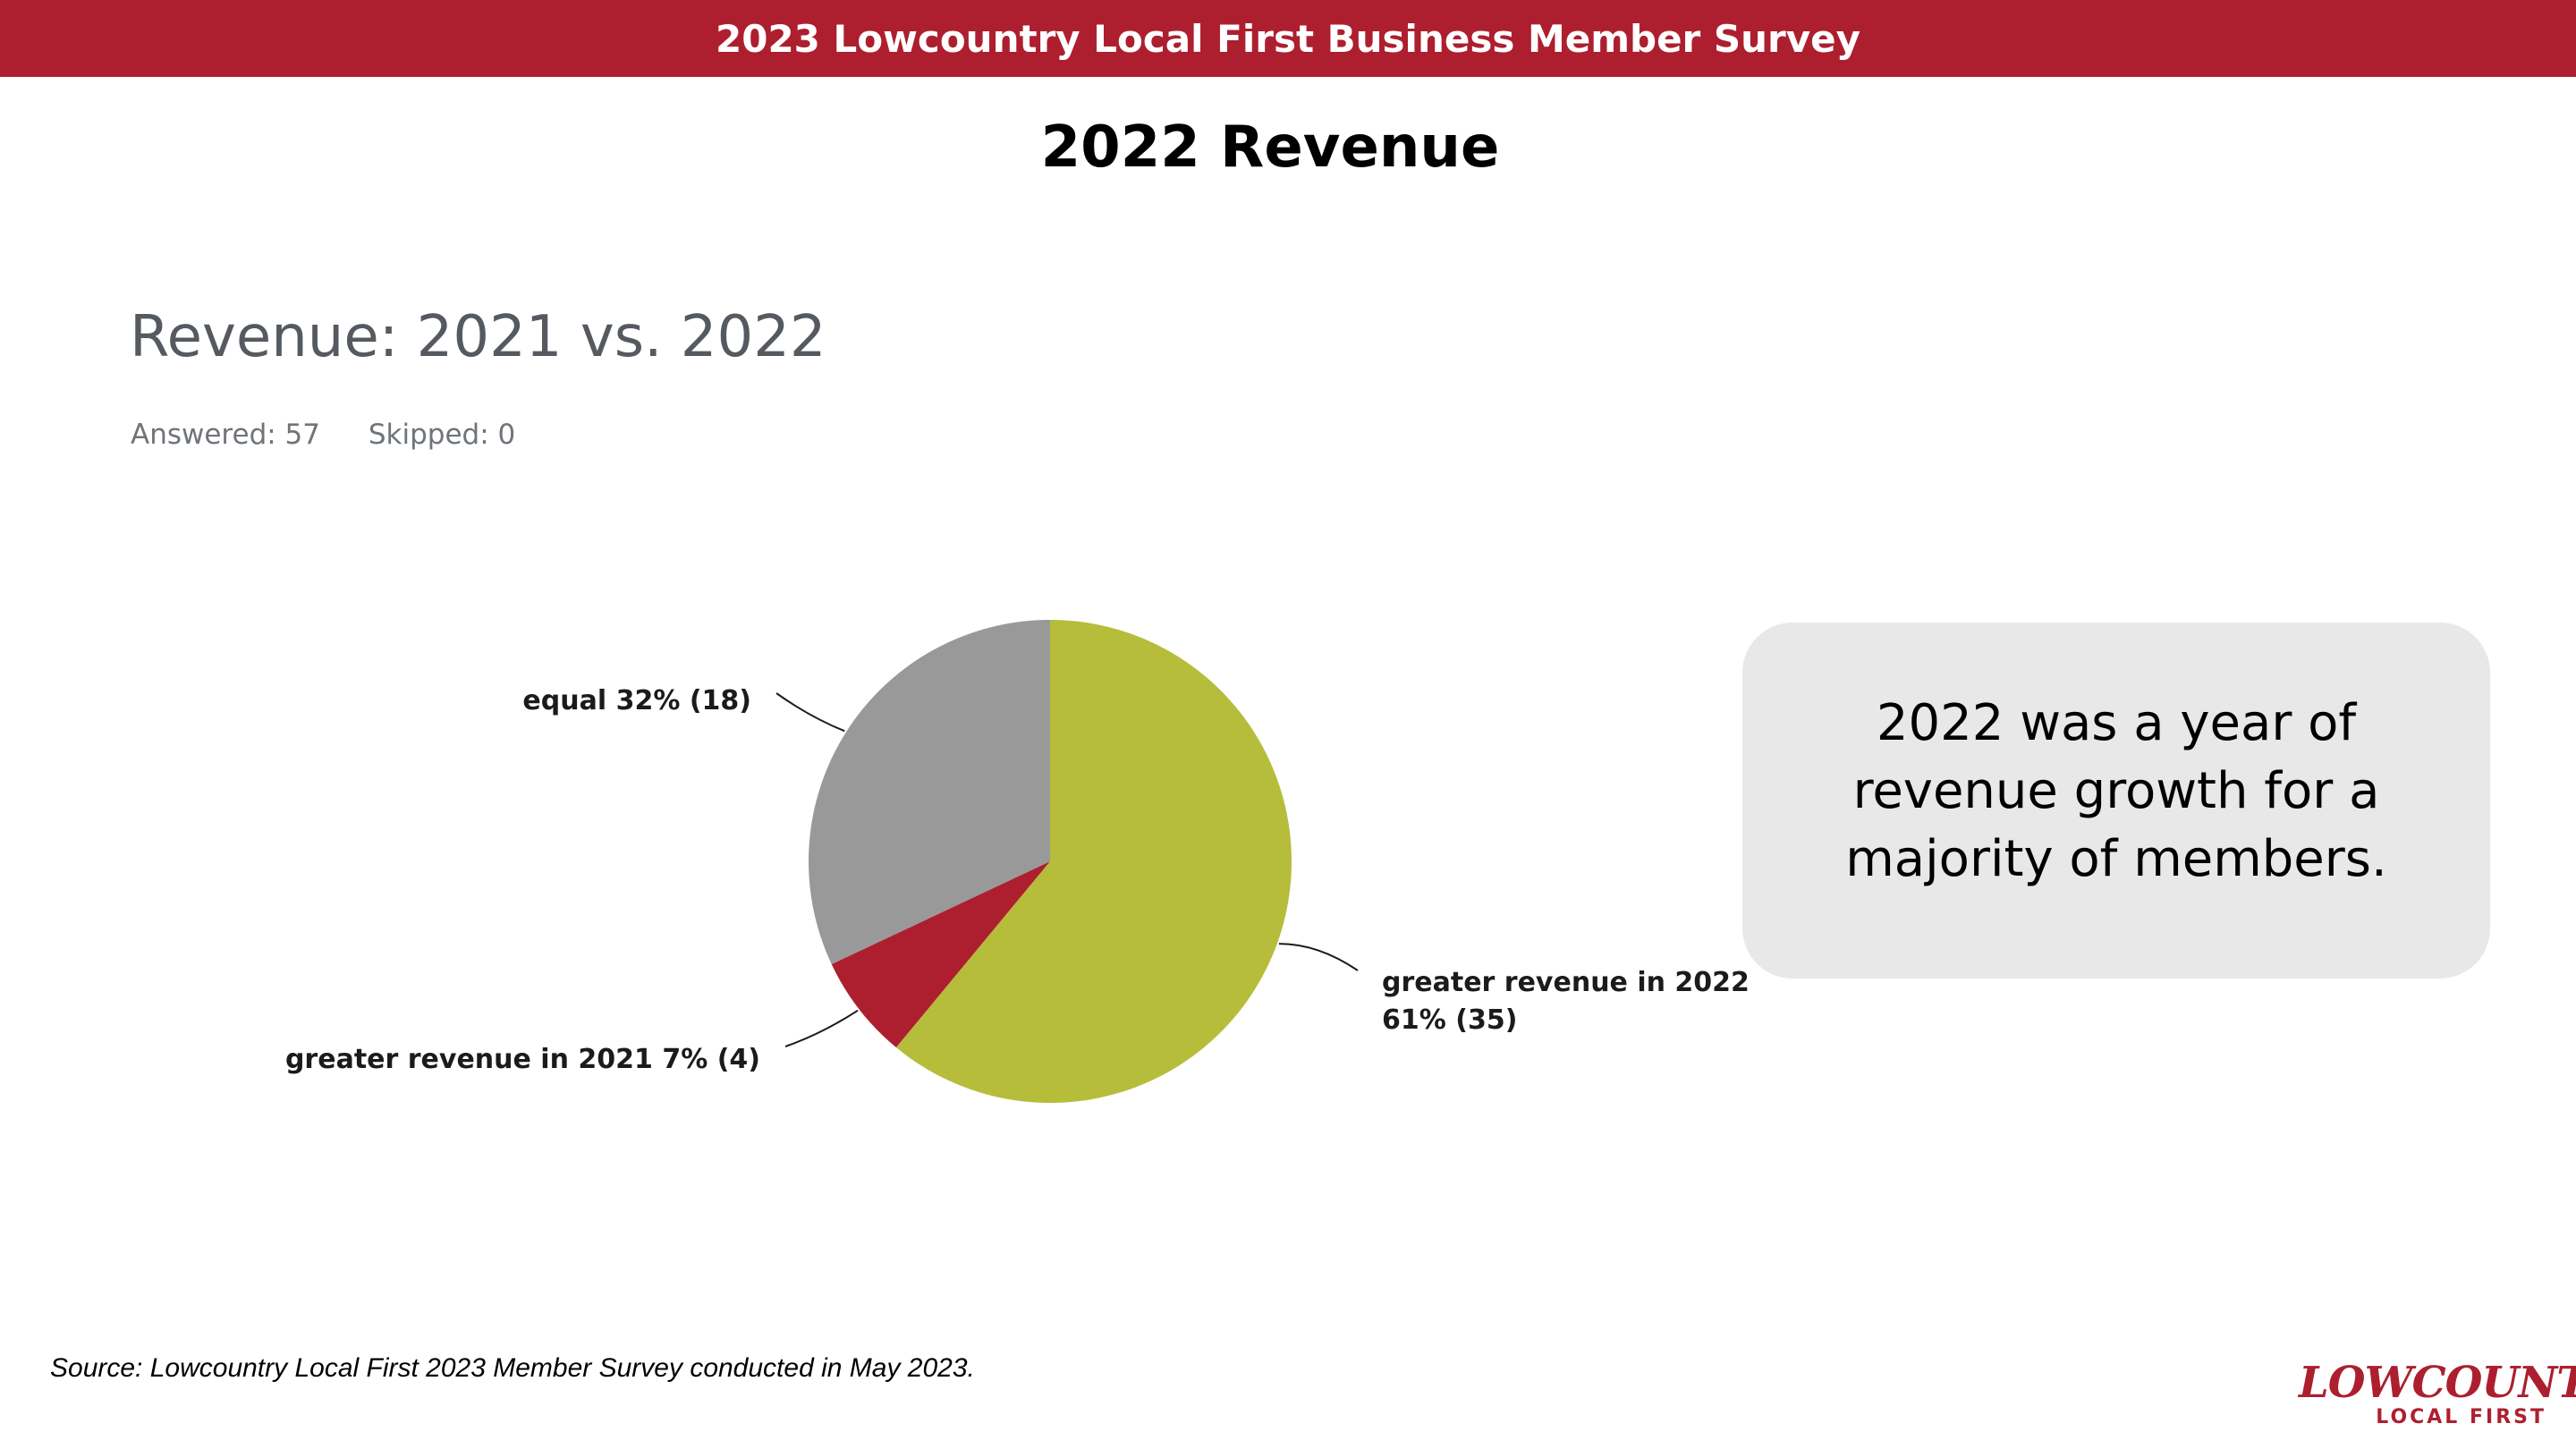 The height and width of the screenshot is (1449, 2576). Describe the element at coordinates (1270, 147) in the screenshot. I see `slide-title: 2022 Revenue` at that location.